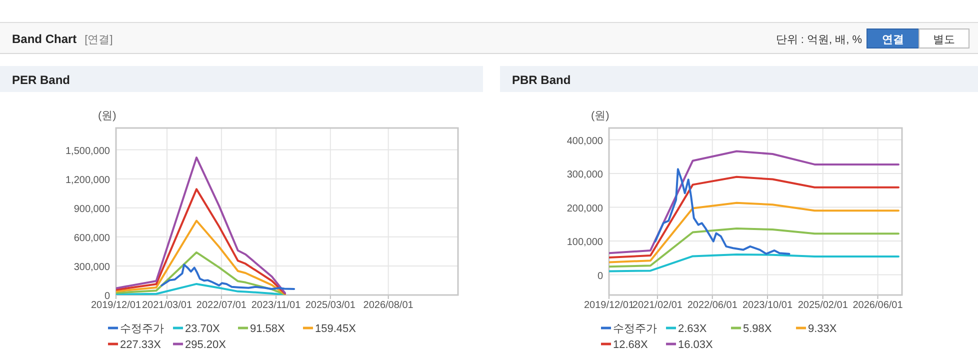 Image resolution: width=978 pixels, height=361 pixels. What do you see at coordinates (541, 80) in the screenshot?
I see `chart-title: PBR Band` at bounding box center [541, 80].